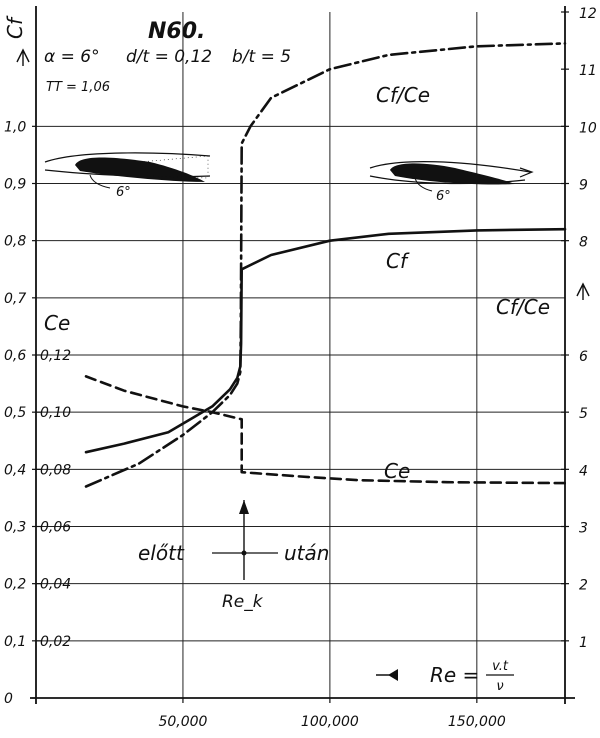 This screenshot has height=738, width=600. I want to click on right-tick-label: 5, so click(583, 414).